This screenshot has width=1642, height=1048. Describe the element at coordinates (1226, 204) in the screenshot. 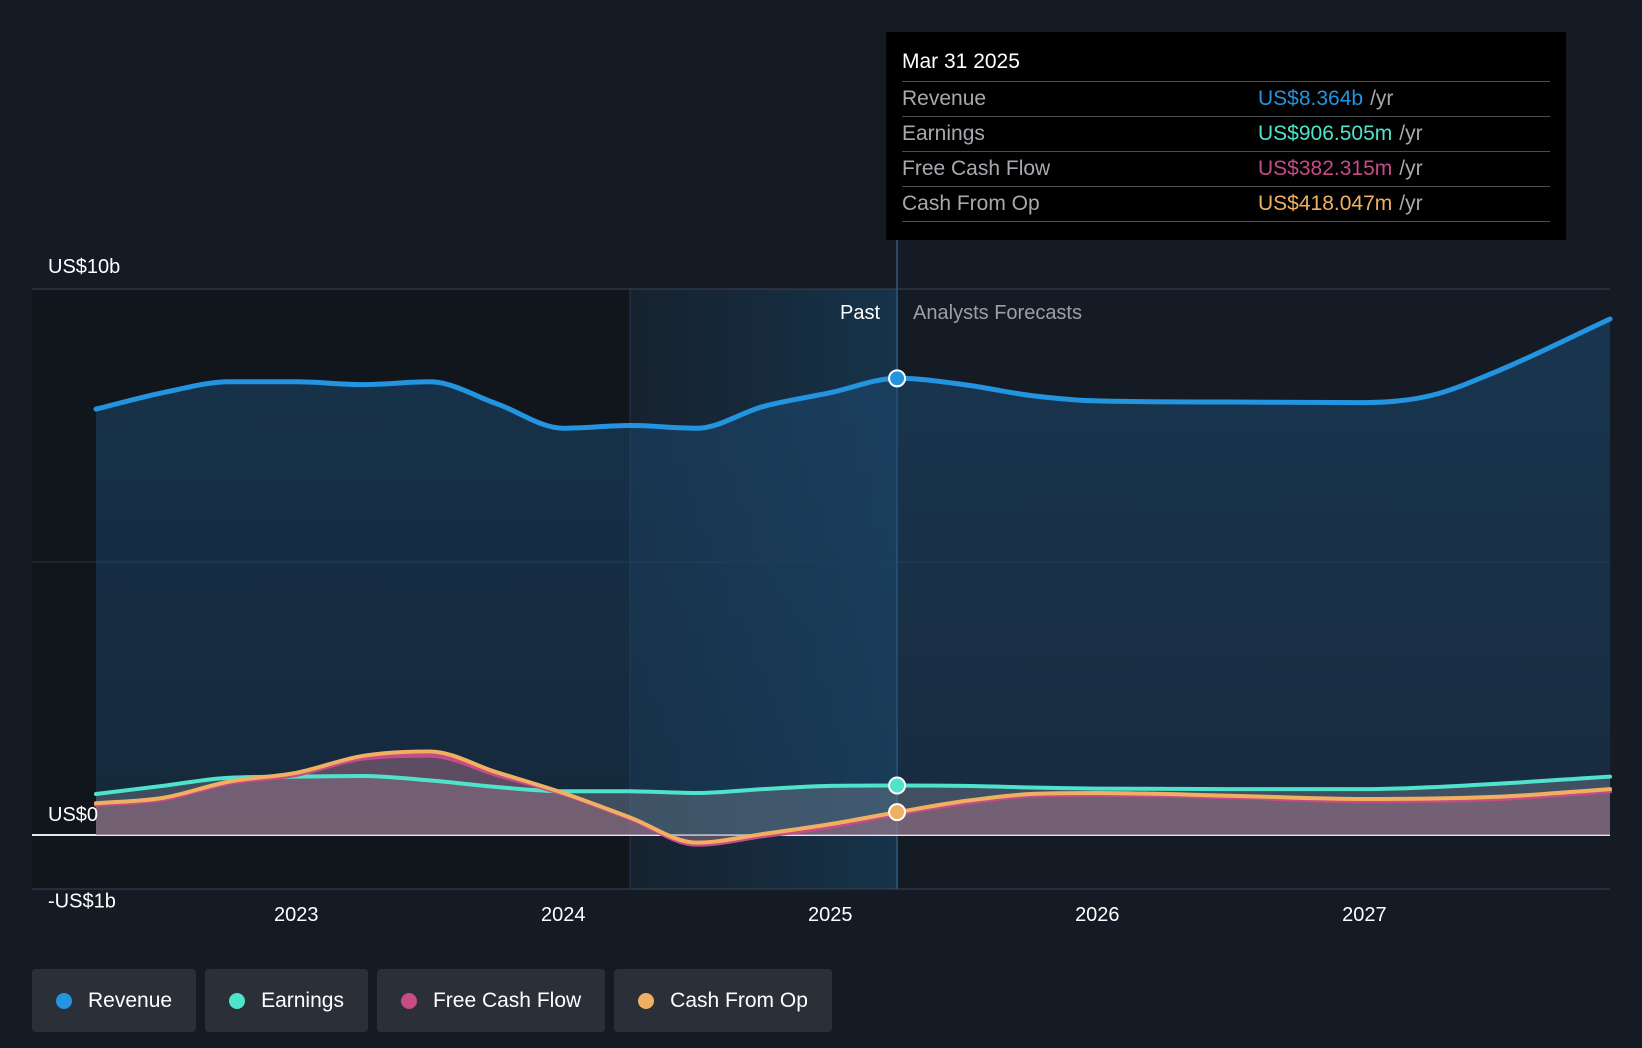

I see `tooltip-row-cash-from-op: Cash From Op US$418.047m /yr` at that location.